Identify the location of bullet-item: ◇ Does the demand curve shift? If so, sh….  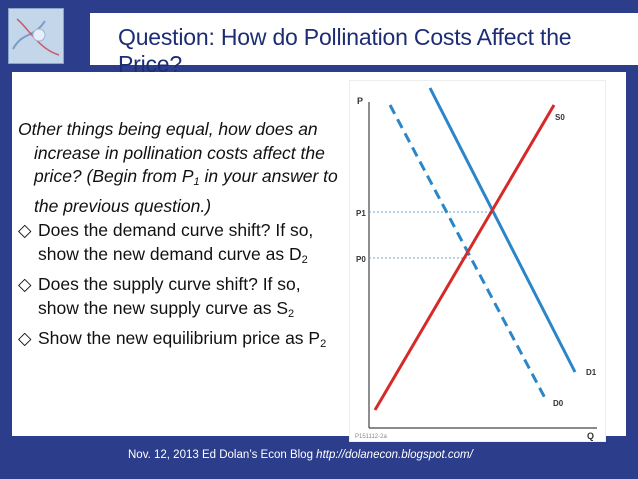
(178, 245).